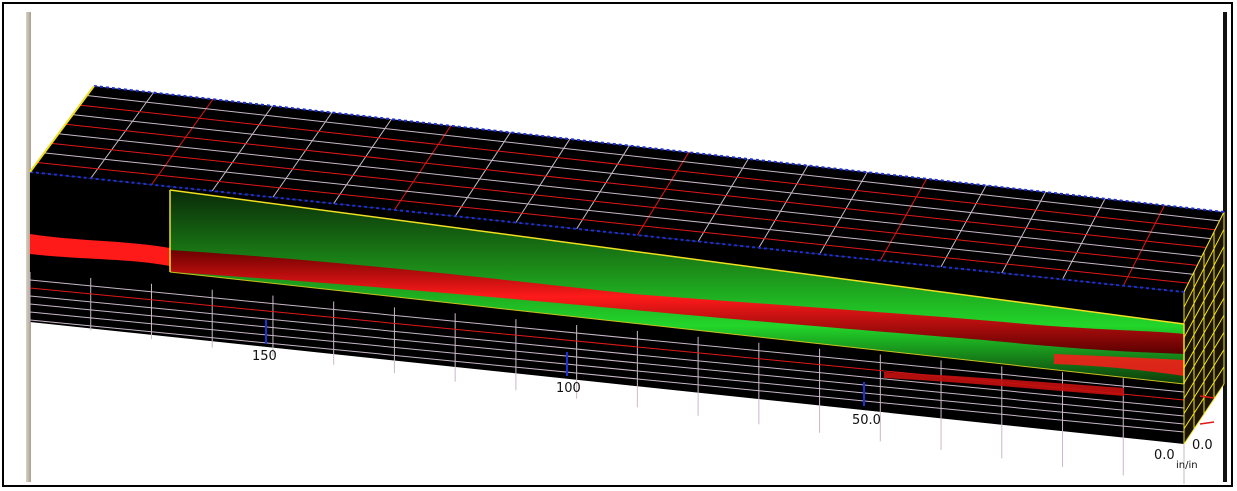  Describe the element at coordinates (1202, 445) in the screenshot. I see `right-axis-tick: 0.0` at that location.